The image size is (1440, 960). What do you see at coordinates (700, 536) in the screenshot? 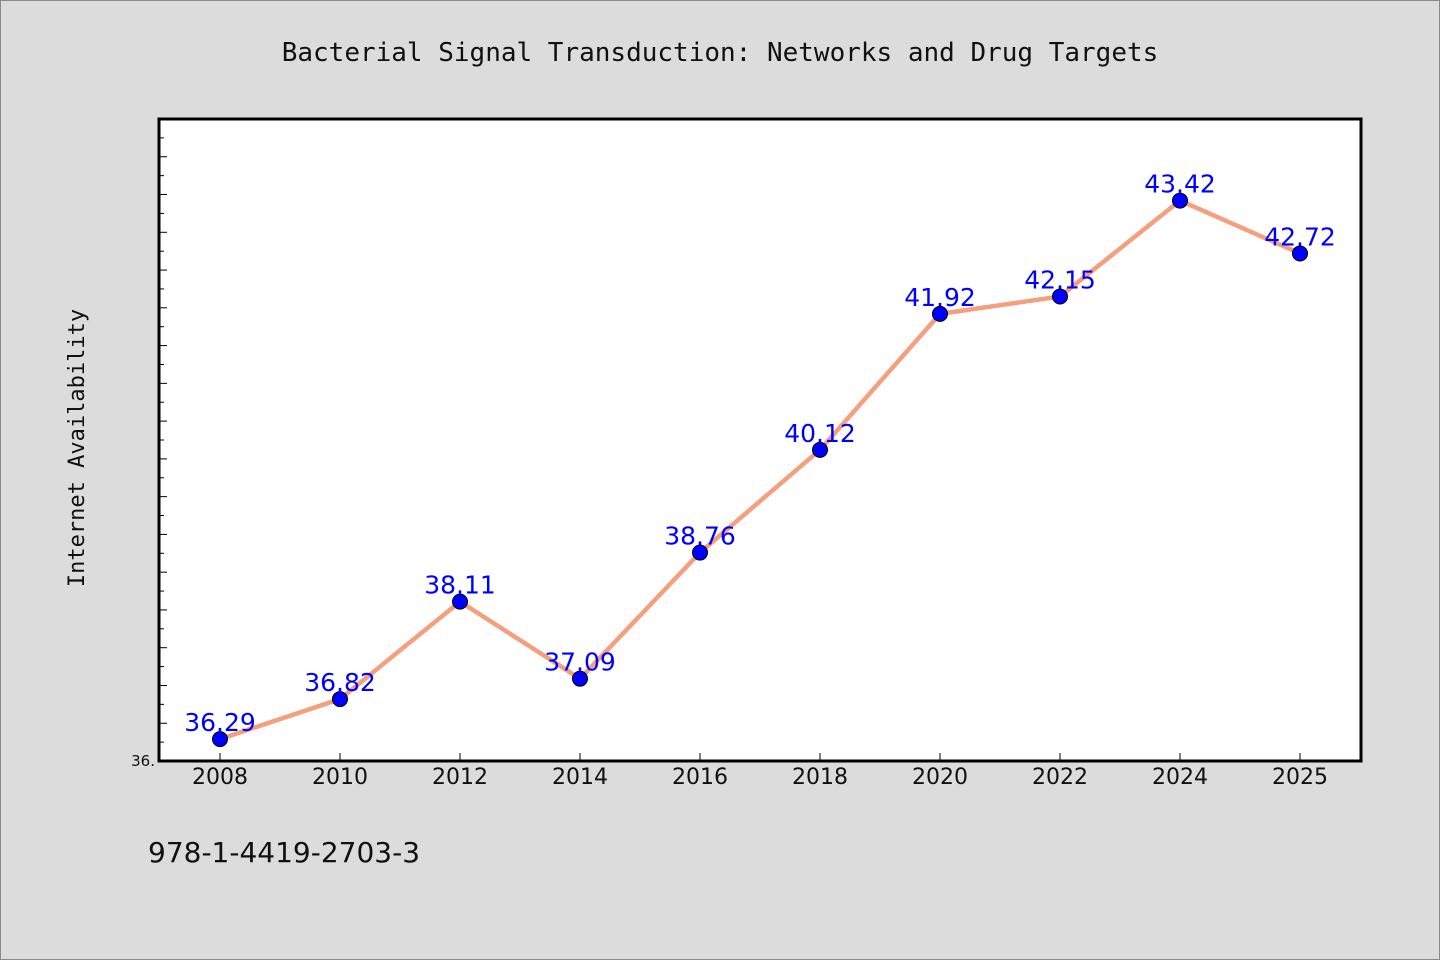
I see `data-label: 38.76` at bounding box center [700, 536].